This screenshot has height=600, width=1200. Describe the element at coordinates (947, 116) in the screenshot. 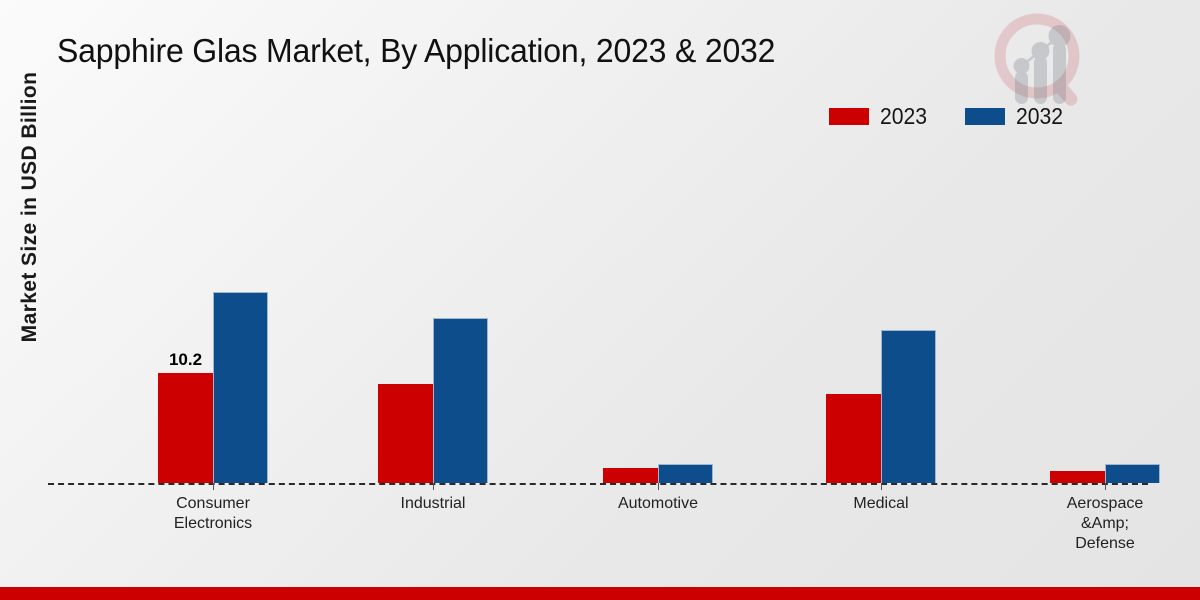

I see `chart-legend: 2023 2032` at that location.